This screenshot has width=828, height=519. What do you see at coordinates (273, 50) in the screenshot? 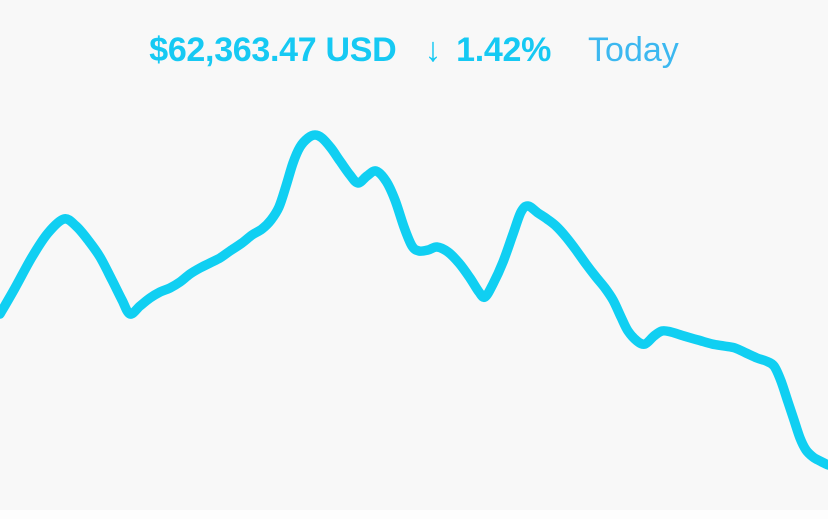
I see `price-value: $62,363.47 USD` at bounding box center [273, 50].